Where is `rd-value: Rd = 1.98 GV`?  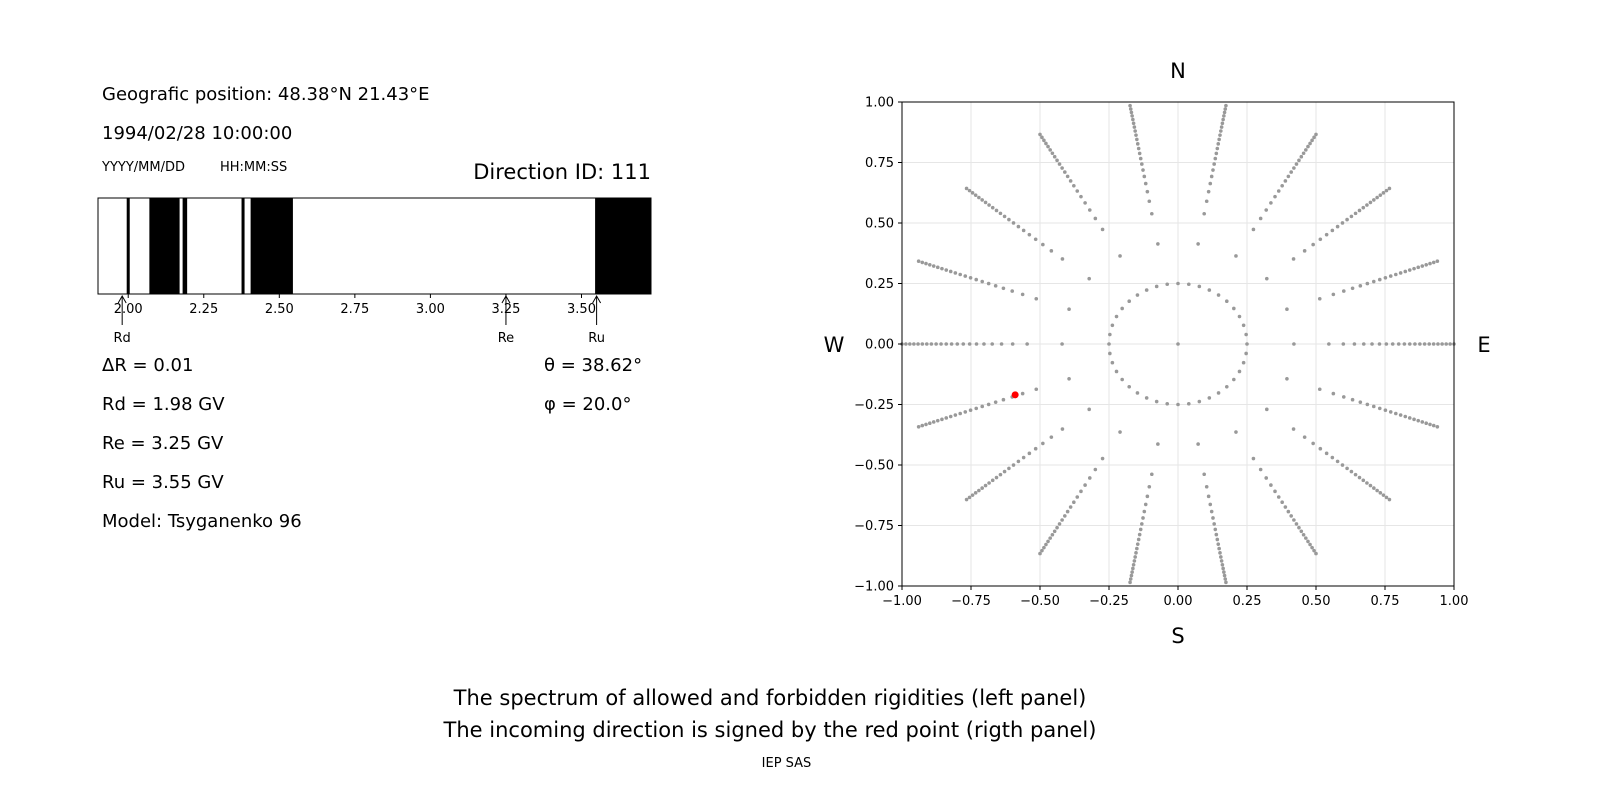 rd-value: Rd = 1.98 GV is located at coordinates (163, 404).